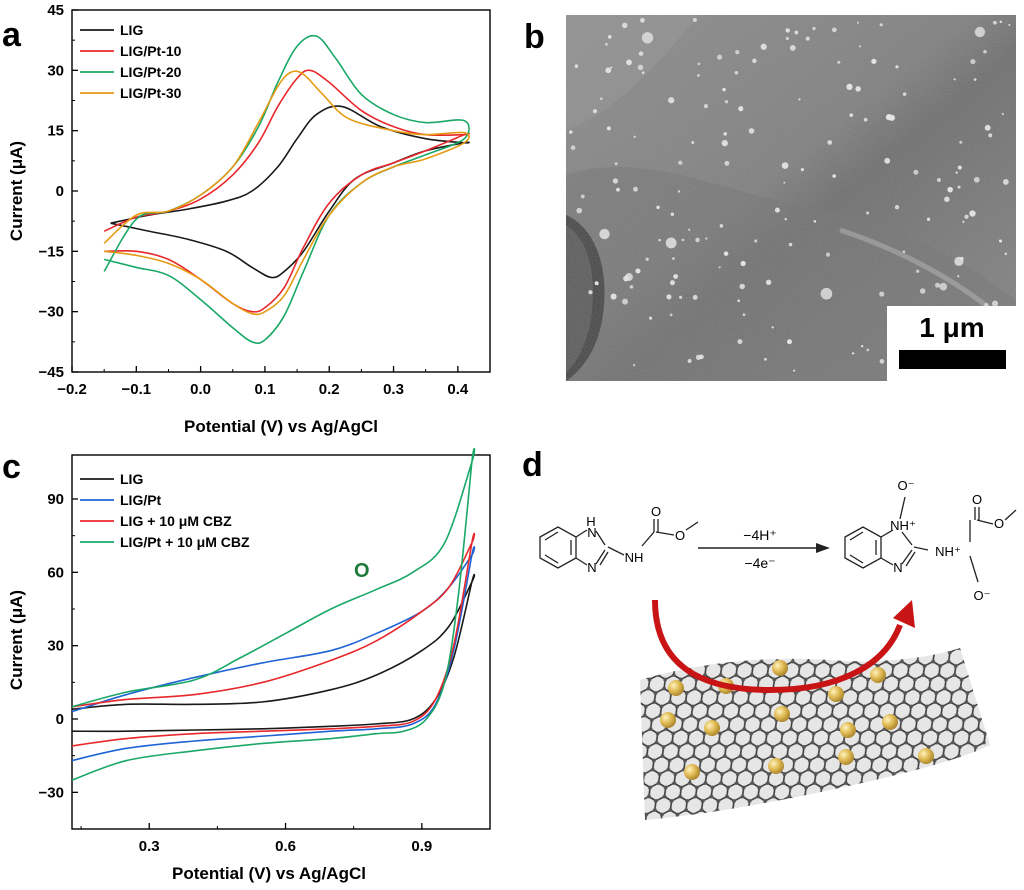  I want to click on x-tick-label: 0.0, so click(200, 389).